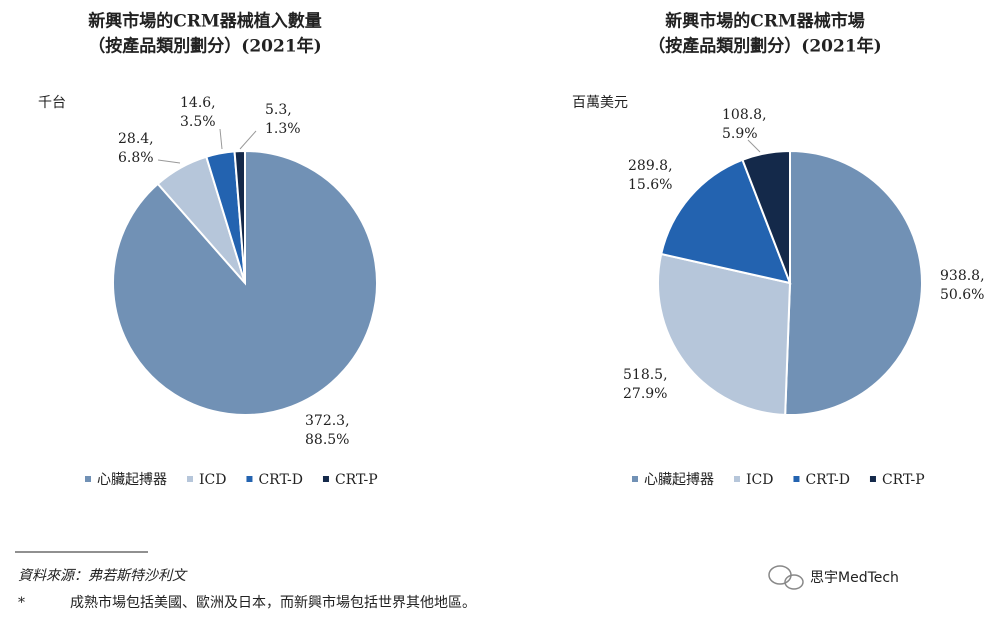 This screenshot has height=621, width=1002. I want to click on unit-label: 千台, so click(52, 103).